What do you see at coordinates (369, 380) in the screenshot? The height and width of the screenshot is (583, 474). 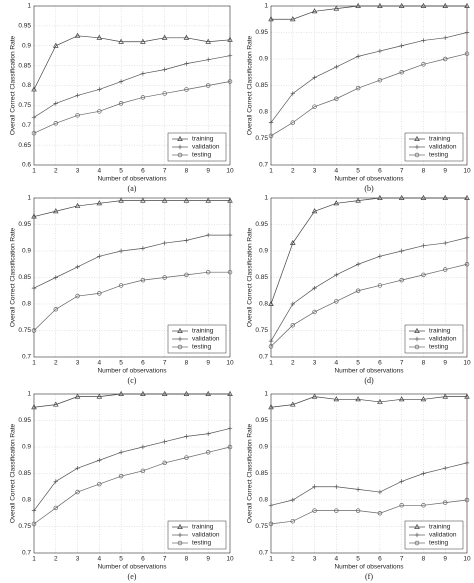 I see `caption: (d)` at bounding box center [369, 380].